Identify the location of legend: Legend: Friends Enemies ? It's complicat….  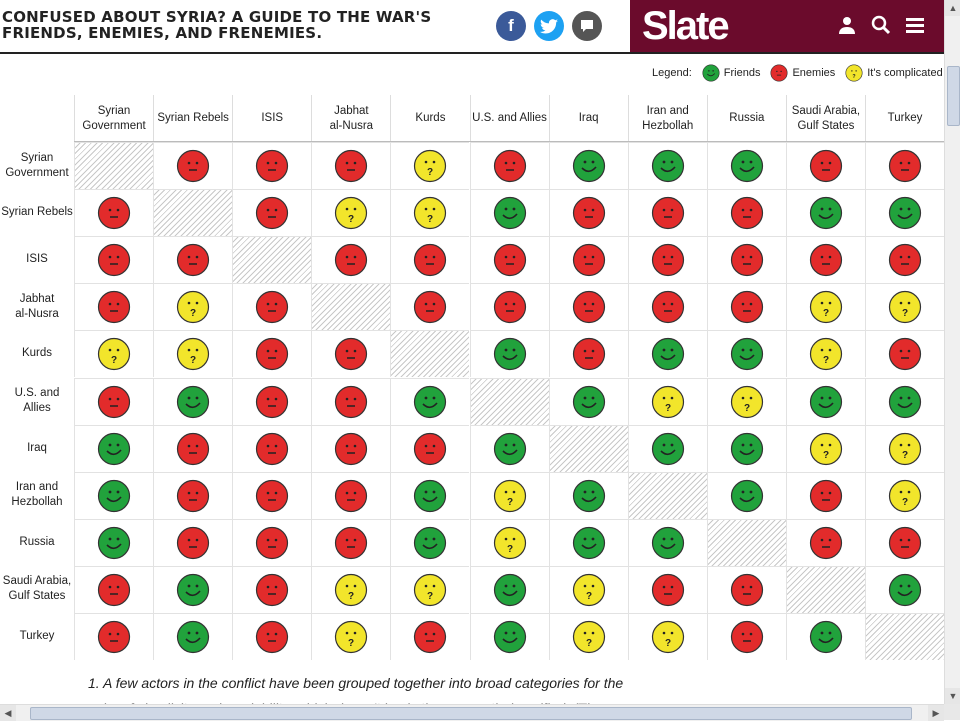
(800, 73).